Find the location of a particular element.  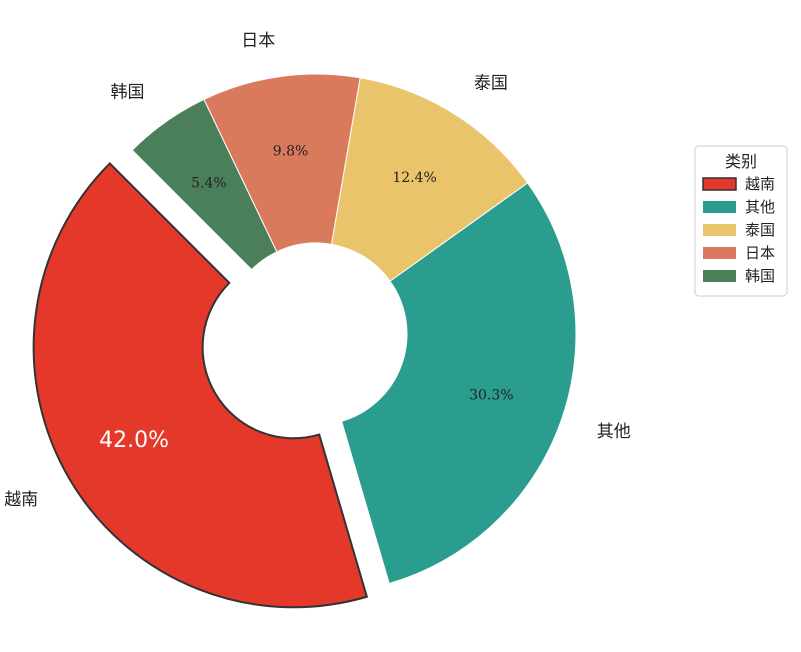

slice-thailand is located at coordinates (429, 179).